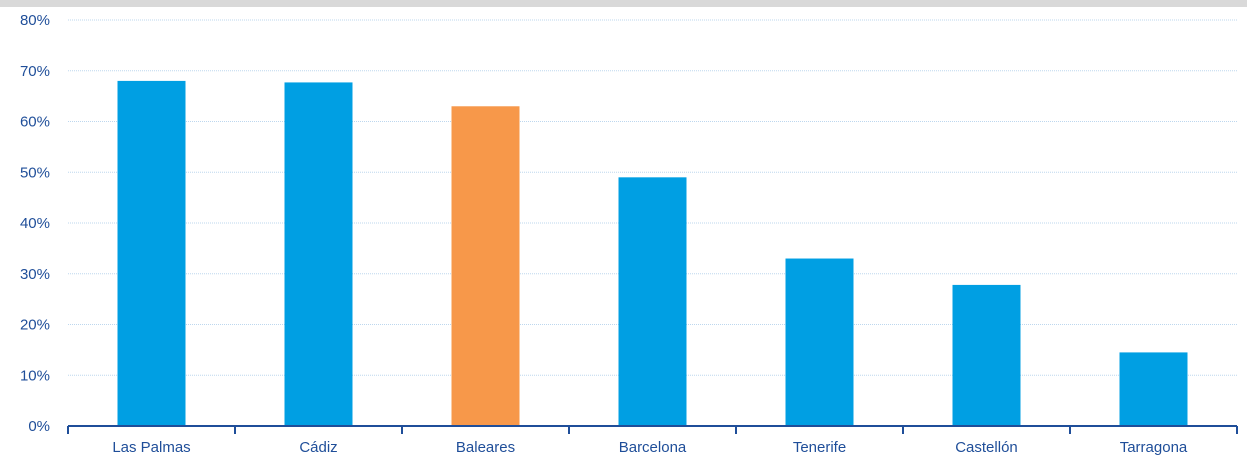 The width and height of the screenshot is (1247, 457). I want to click on top-band, so click(623, 3).